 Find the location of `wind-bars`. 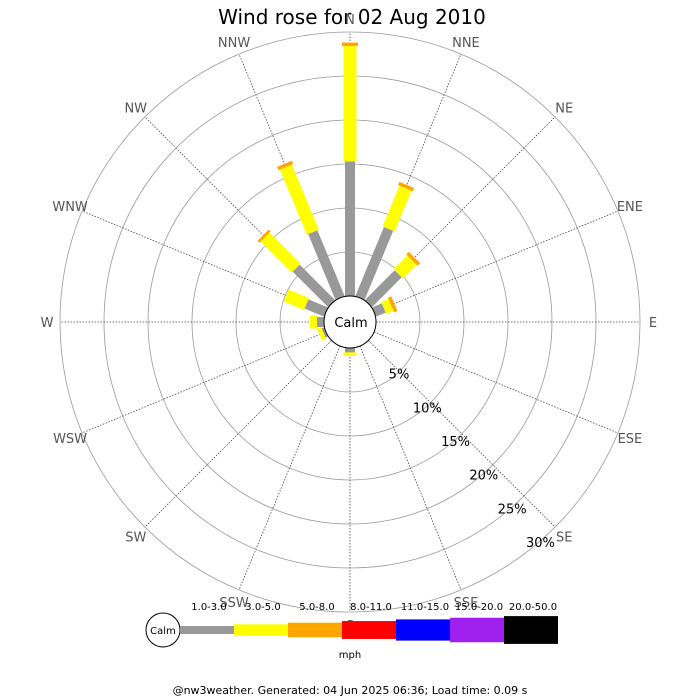

wind-bars is located at coordinates (339, 199).